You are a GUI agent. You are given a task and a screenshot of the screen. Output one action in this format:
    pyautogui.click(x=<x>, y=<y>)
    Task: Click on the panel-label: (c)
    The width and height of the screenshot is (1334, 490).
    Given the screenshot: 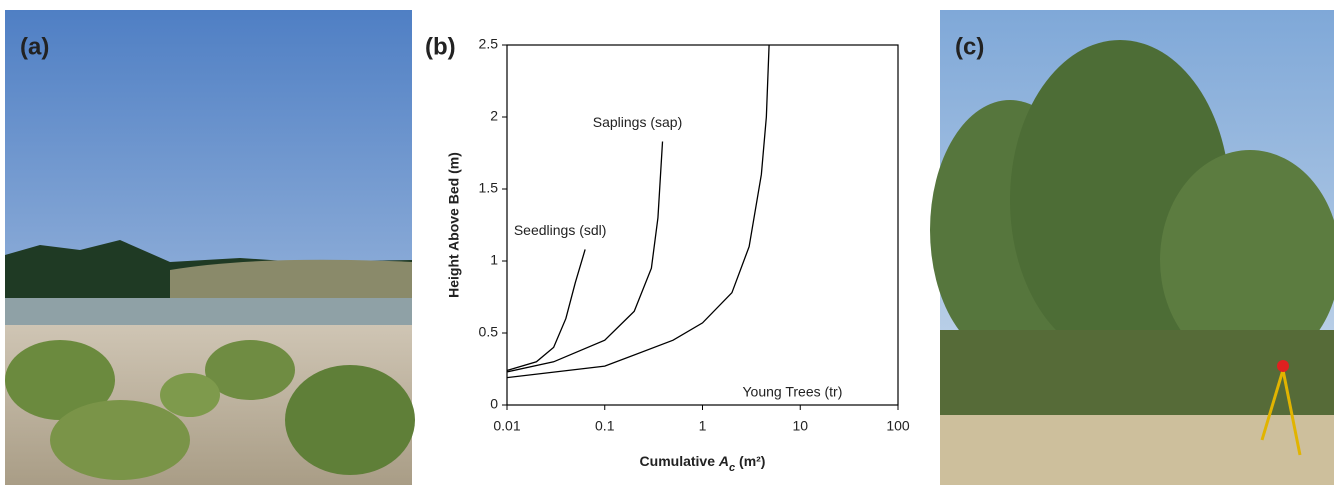 What is the action you would take?
    pyautogui.click(x=969, y=46)
    